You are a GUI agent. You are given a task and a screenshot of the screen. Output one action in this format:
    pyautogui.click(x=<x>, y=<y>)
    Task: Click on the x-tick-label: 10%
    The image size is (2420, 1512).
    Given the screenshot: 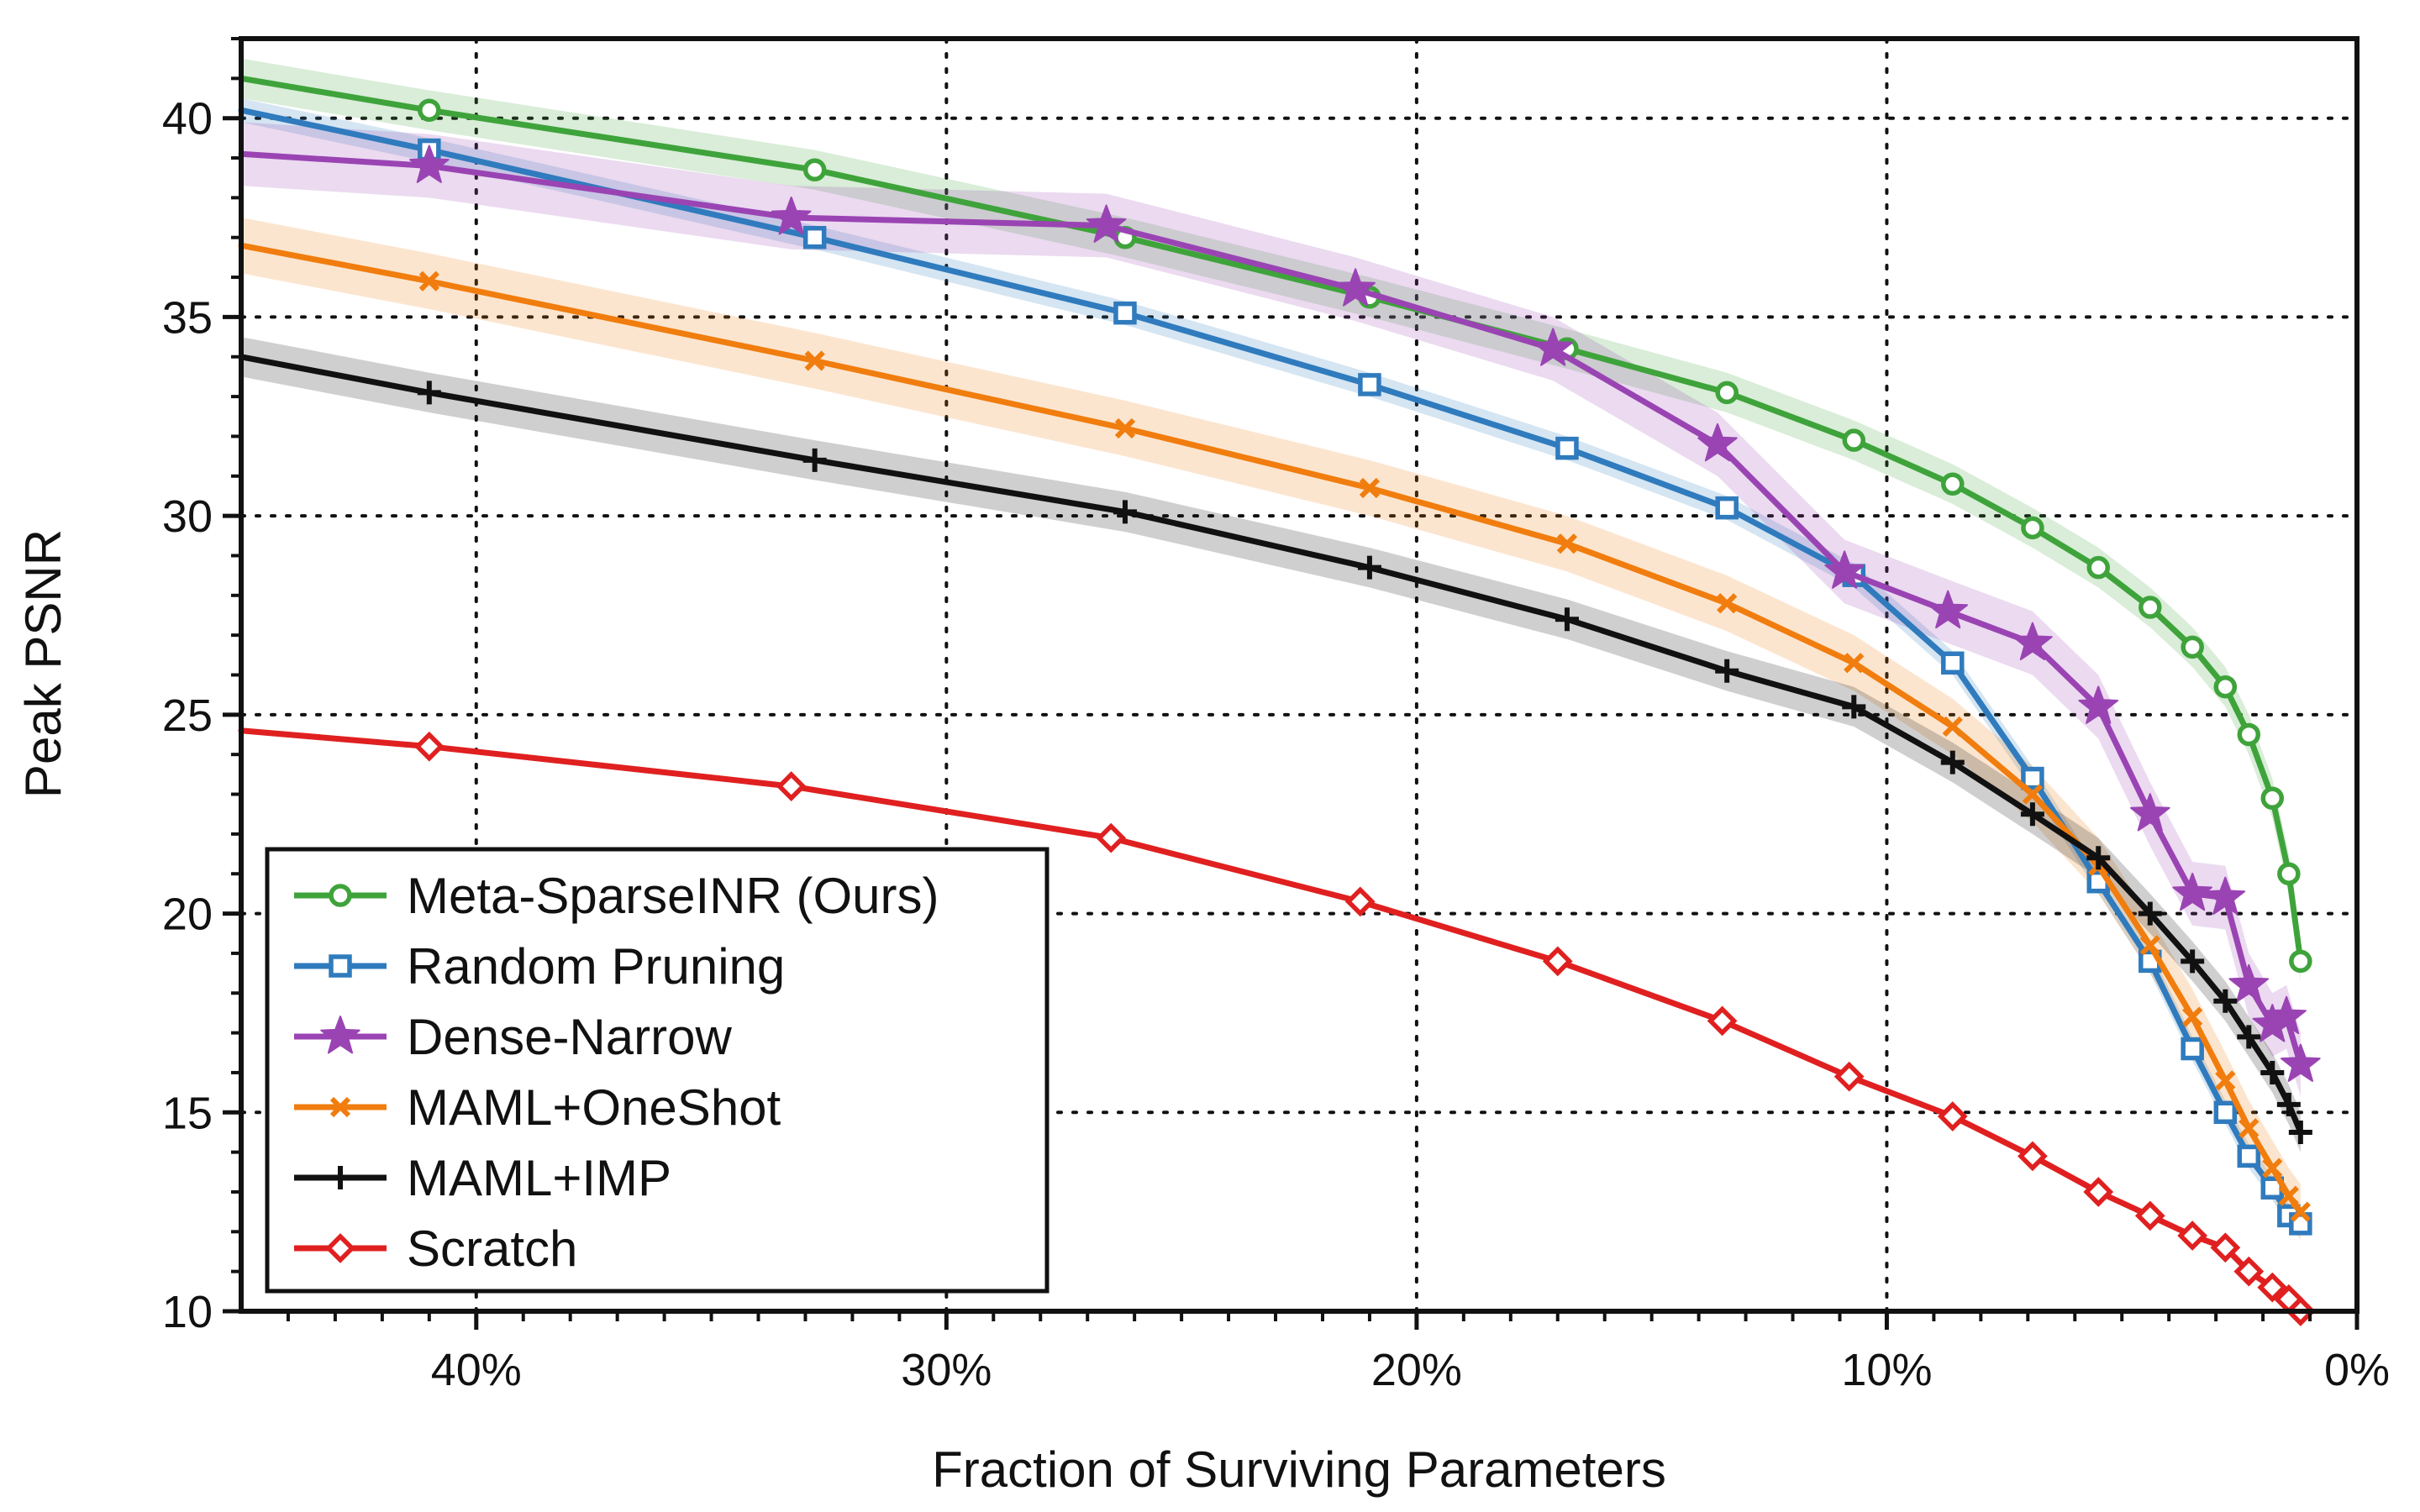 What is the action you would take?
    pyautogui.click(x=1886, y=1370)
    